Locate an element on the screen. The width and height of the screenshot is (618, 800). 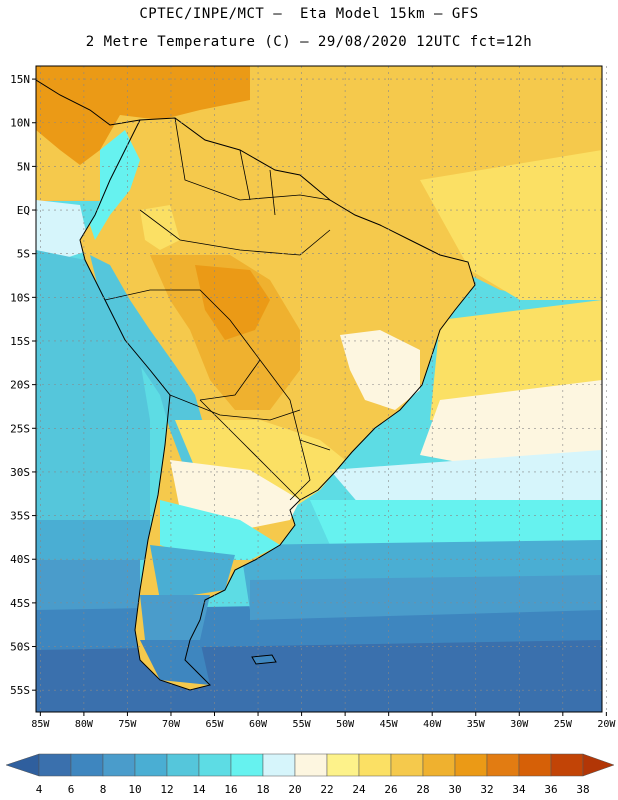
lat-label: 20S is located at coordinates (20, 385).